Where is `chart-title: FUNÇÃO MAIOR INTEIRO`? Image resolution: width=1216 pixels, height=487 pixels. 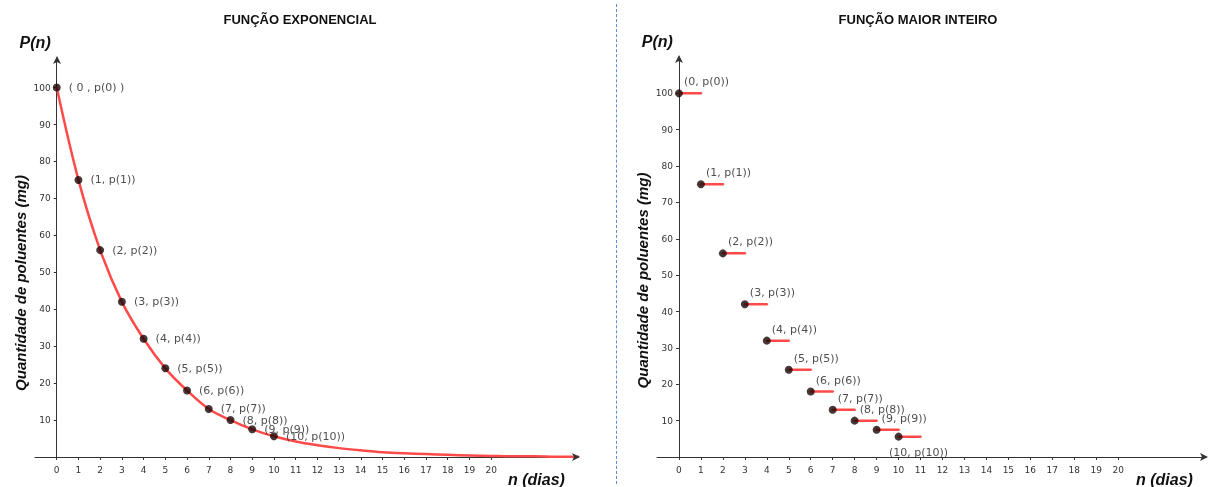
chart-title: FUNÇÃO MAIOR INTEIRO is located at coordinates (918, 19).